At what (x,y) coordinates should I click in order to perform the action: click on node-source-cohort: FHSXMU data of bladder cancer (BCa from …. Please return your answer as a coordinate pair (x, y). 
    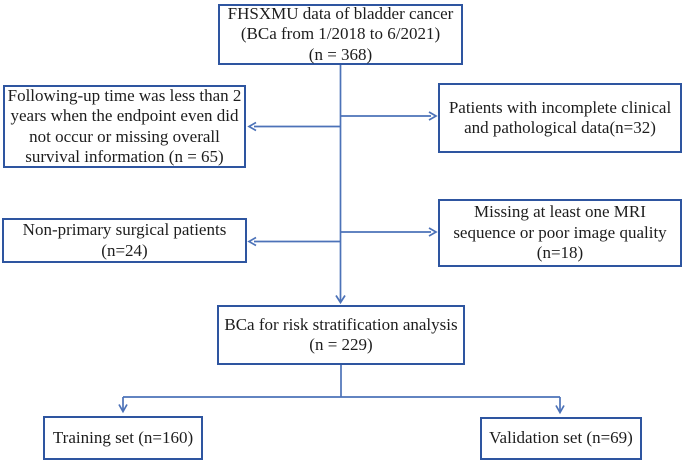
    Looking at the image, I should click on (340, 34).